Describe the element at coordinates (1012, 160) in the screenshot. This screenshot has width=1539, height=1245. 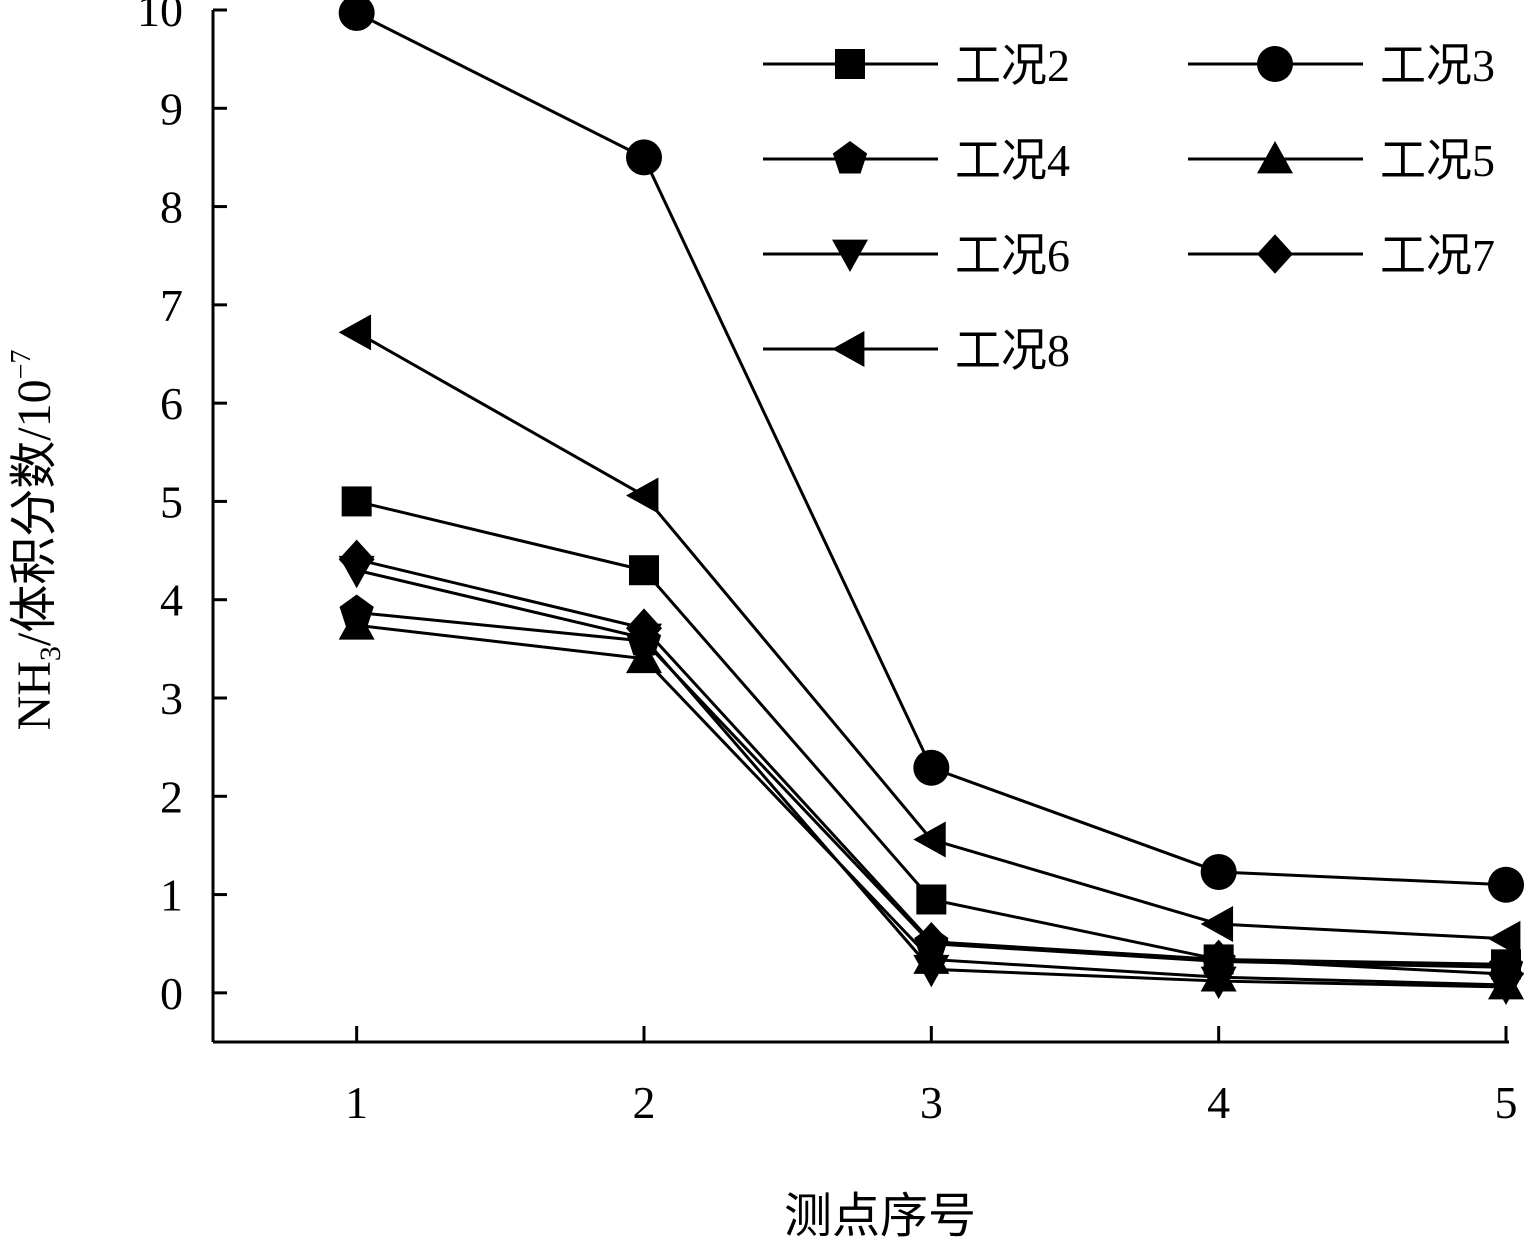
I see `legend-label: 工况4` at that location.